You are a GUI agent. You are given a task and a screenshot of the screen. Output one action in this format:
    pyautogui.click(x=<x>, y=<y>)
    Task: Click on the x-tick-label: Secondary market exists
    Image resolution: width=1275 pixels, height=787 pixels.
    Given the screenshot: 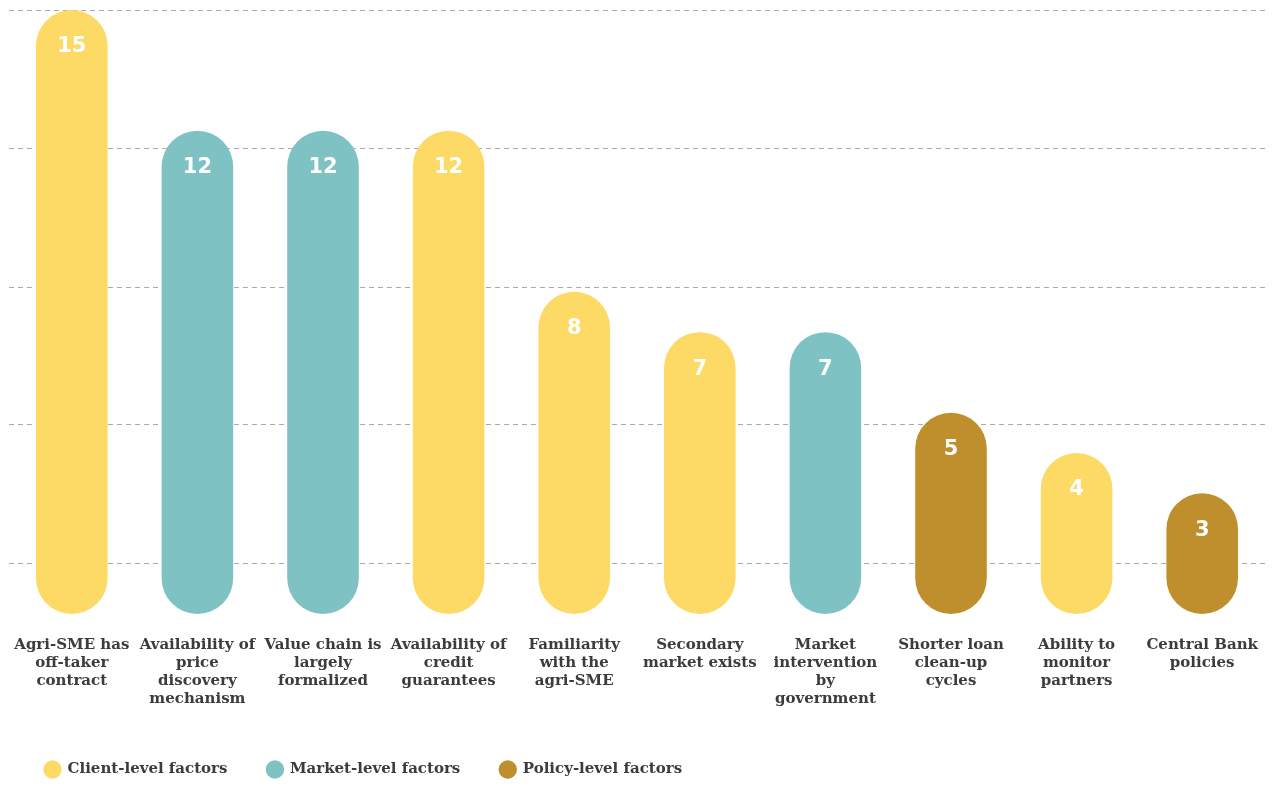 What is the action you would take?
    pyautogui.click(x=700, y=652)
    